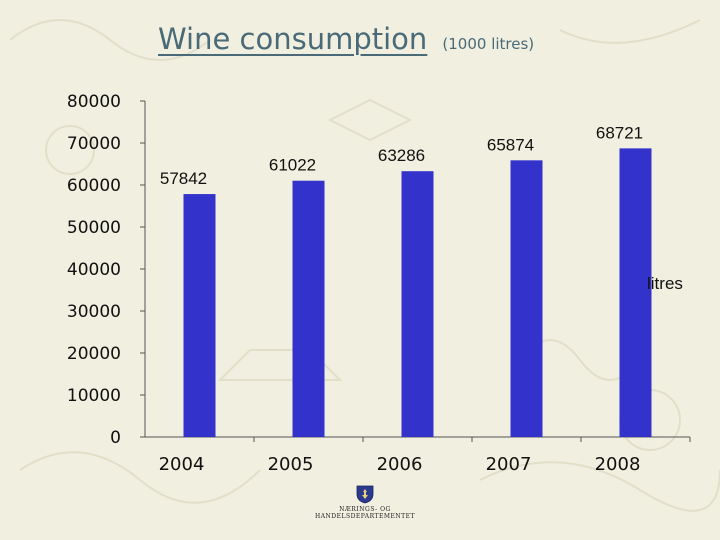  I want to click on data-label: 65874, so click(510, 144).